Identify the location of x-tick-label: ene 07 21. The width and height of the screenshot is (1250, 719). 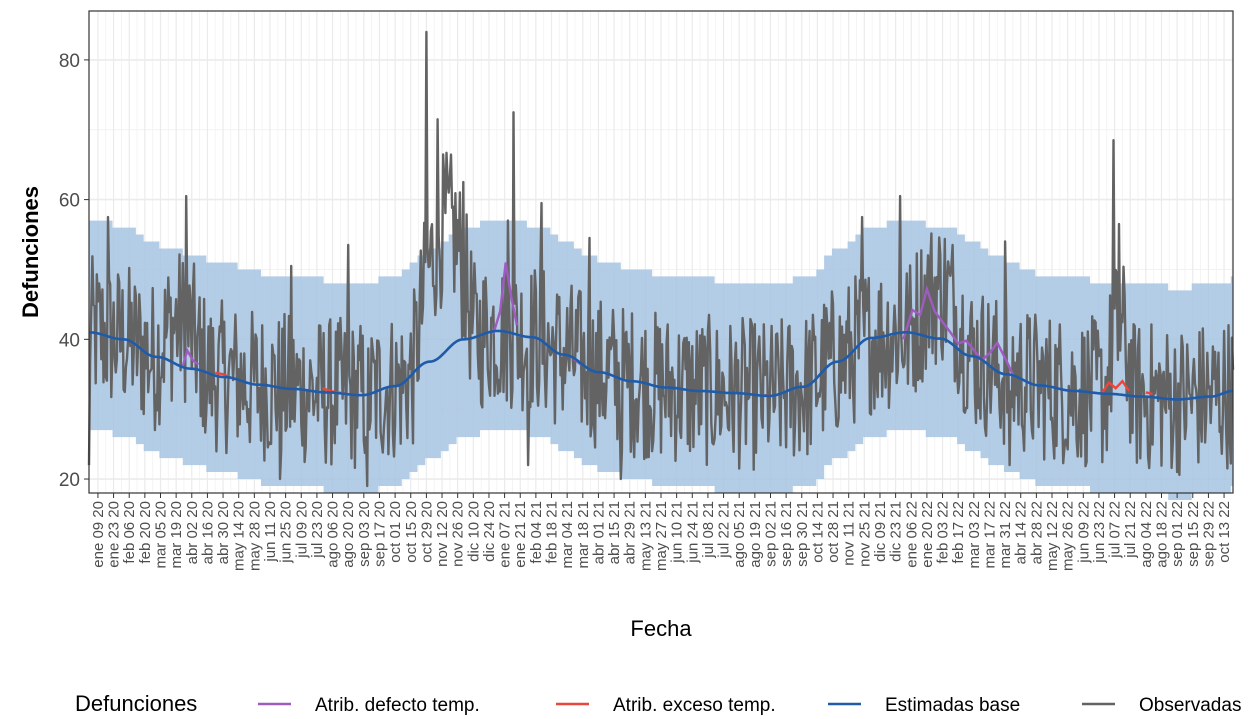
(505, 534).